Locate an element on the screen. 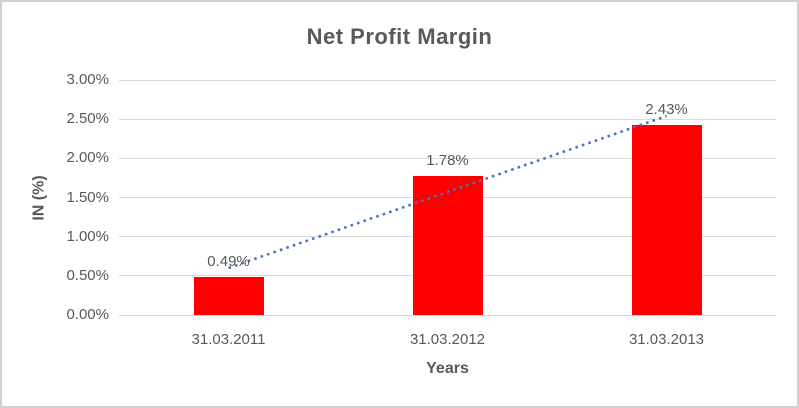 The width and height of the screenshot is (799, 408). y-tick-label: 1.00% is located at coordinates (87, 236).